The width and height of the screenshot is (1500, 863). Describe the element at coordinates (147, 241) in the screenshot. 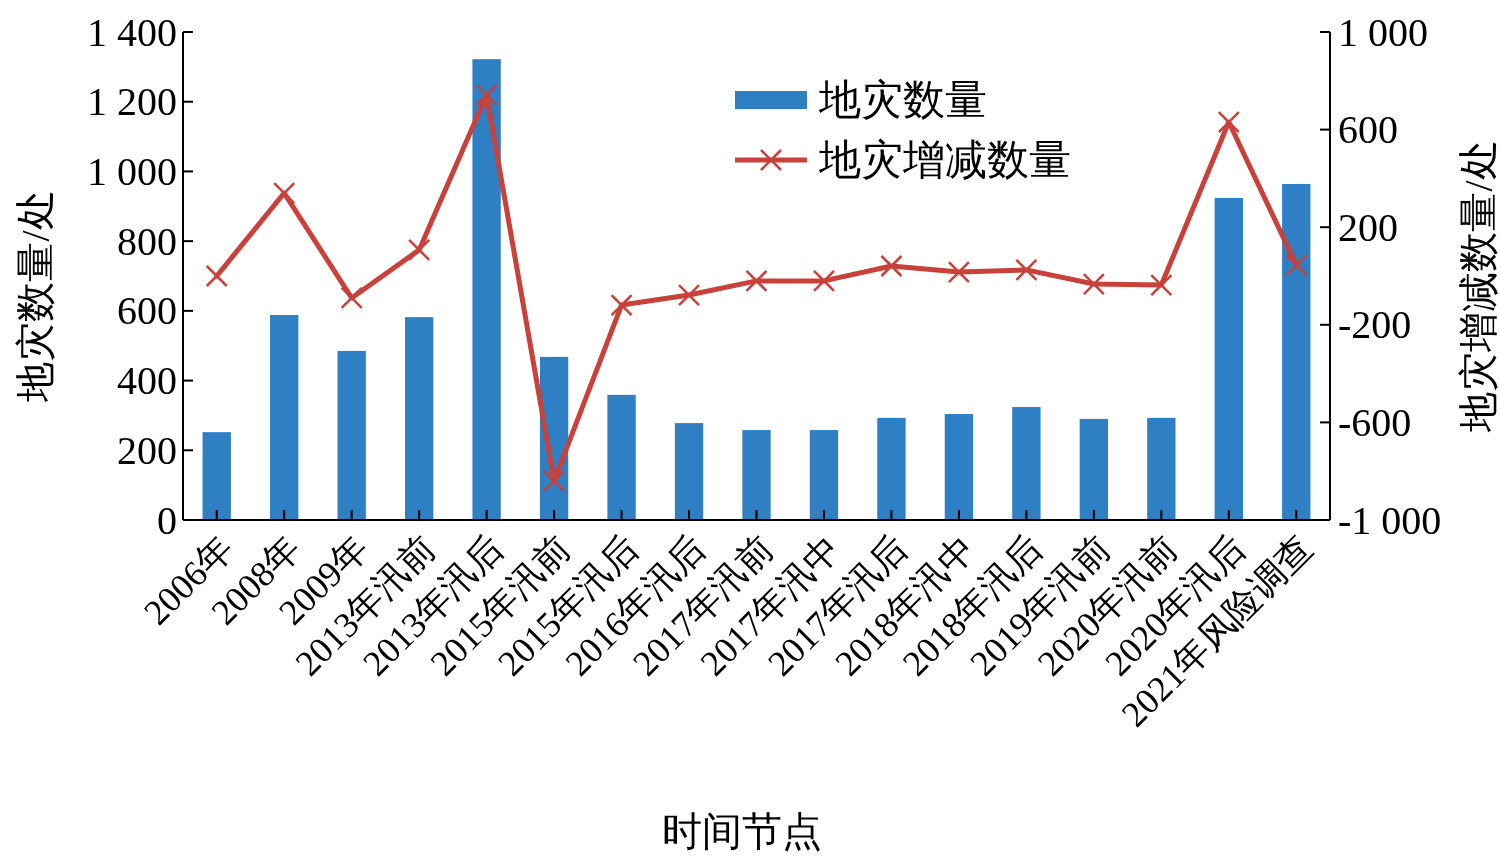

I see `y-tick-label: 800` at that location.